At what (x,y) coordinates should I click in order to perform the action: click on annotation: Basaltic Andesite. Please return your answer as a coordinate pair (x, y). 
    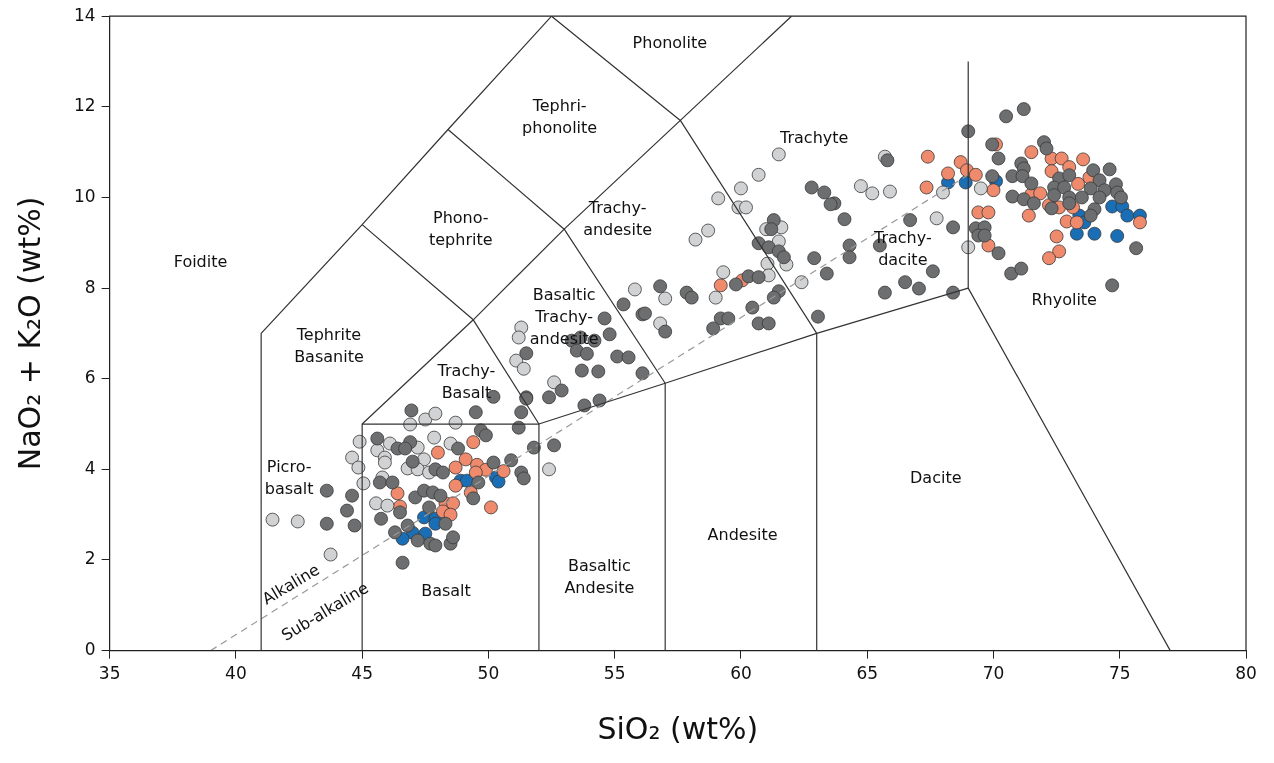
    Looking at the image, I should click on (599, 577).